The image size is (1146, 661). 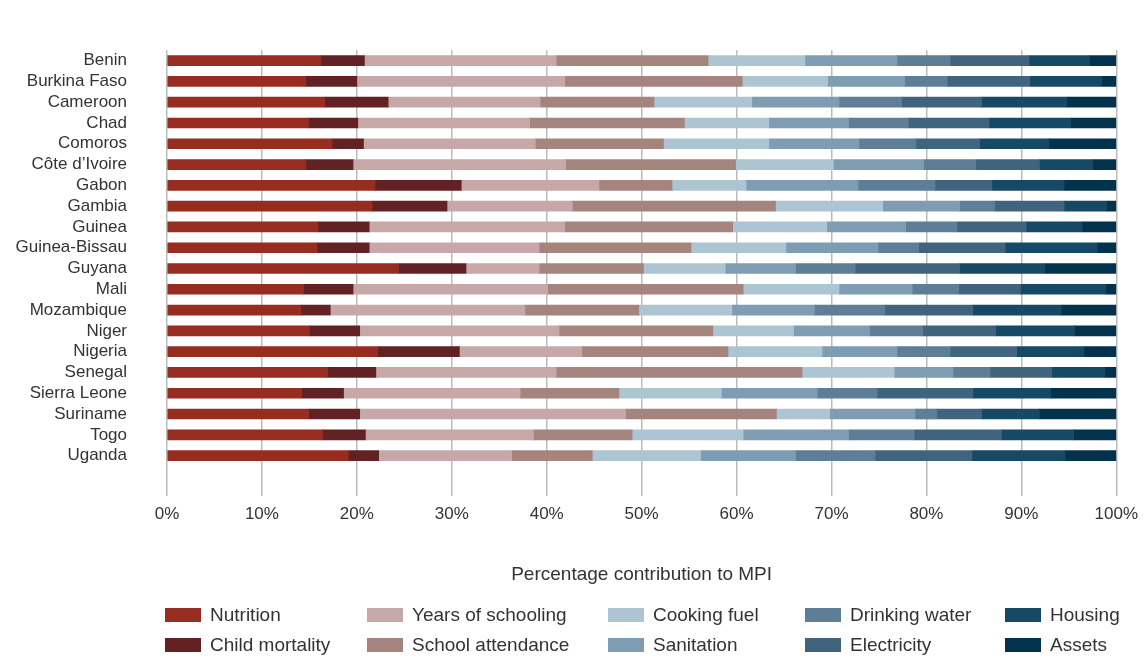 I want to click on y-tick-label: Chad, so click(x=106, y=122).